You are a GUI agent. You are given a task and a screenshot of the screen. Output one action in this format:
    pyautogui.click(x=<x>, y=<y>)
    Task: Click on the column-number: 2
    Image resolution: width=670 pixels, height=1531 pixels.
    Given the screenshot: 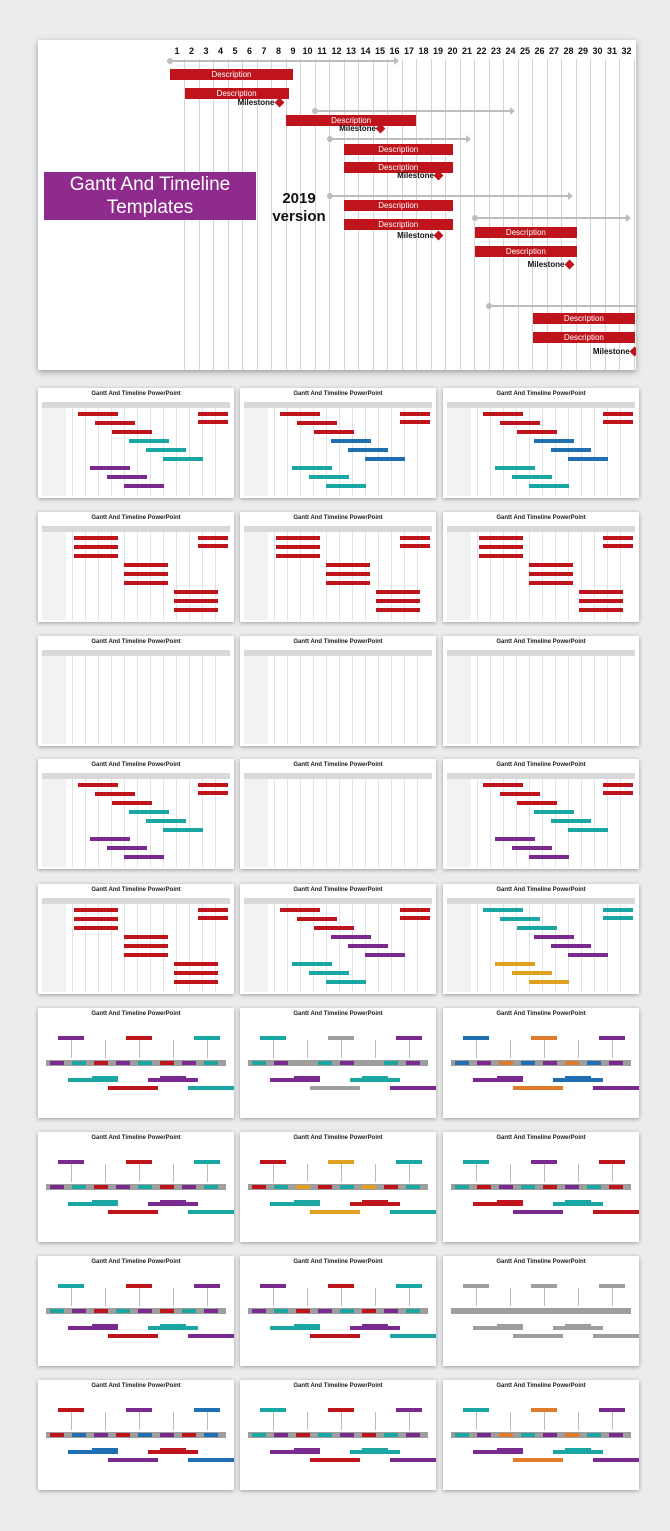 What is the action you would take?
    pyautogui.click(x=191, y=51)
    